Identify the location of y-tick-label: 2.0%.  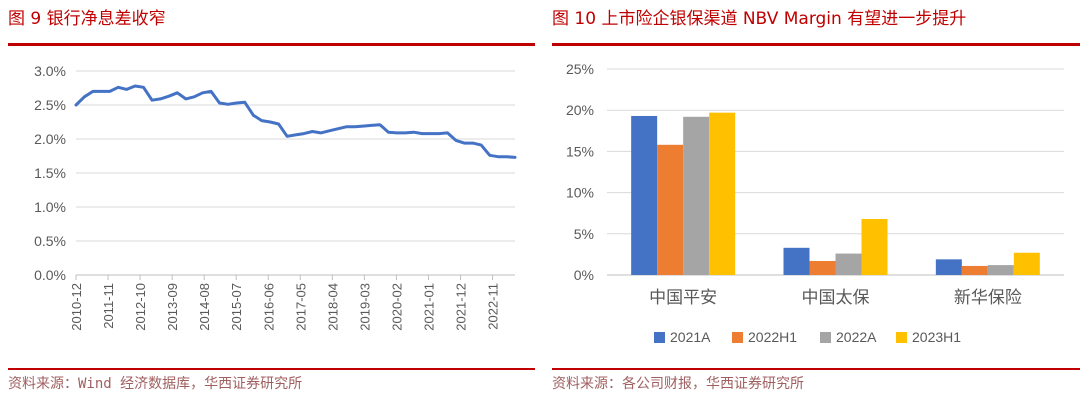
(50, 139).